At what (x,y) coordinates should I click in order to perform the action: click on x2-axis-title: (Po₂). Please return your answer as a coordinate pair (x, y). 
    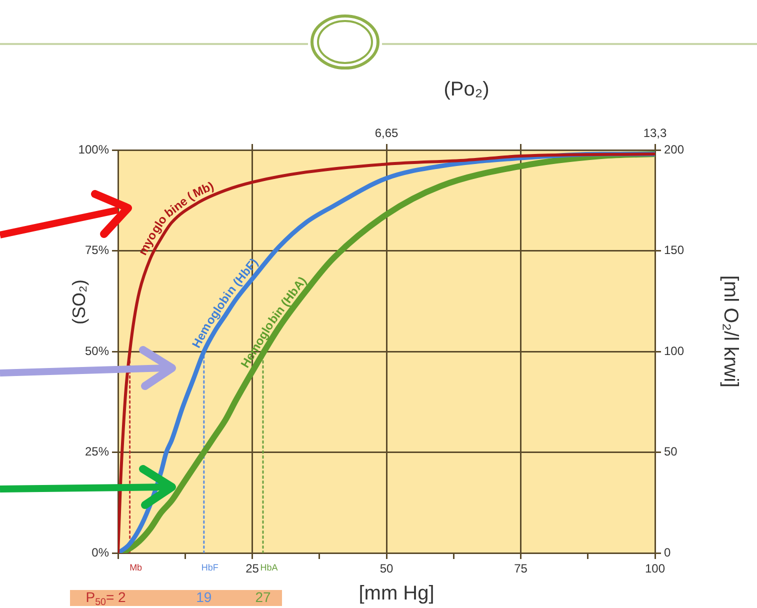
    Looking at the image, I should click on (467, 89).